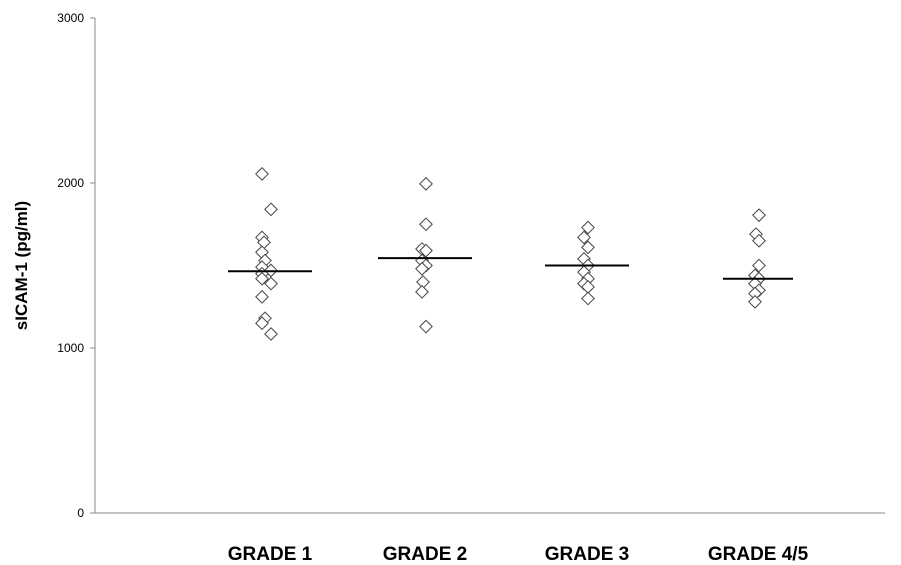 The width and height of the screenshot is (901, 565). I want to click on y-tick-label: 1000, so click(70, 348).